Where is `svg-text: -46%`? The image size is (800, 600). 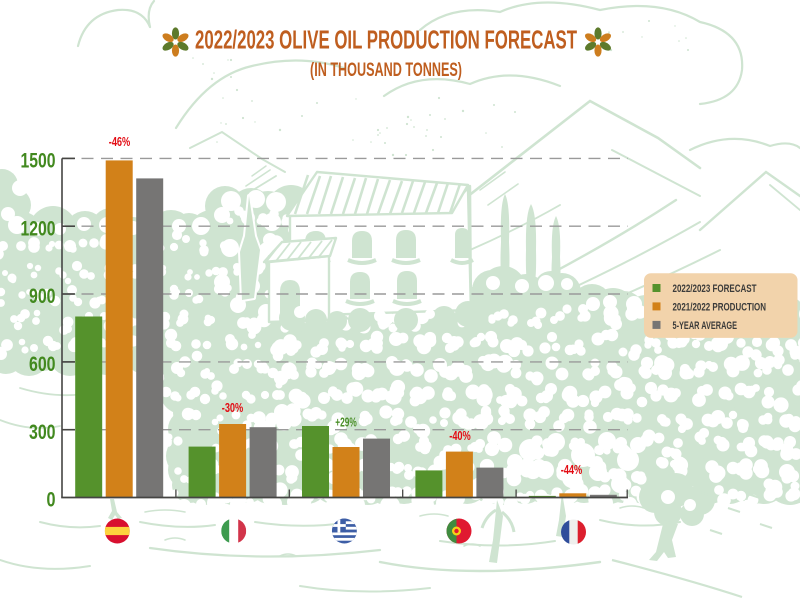 svg-text: -46% is located at coordinates (120, 141).